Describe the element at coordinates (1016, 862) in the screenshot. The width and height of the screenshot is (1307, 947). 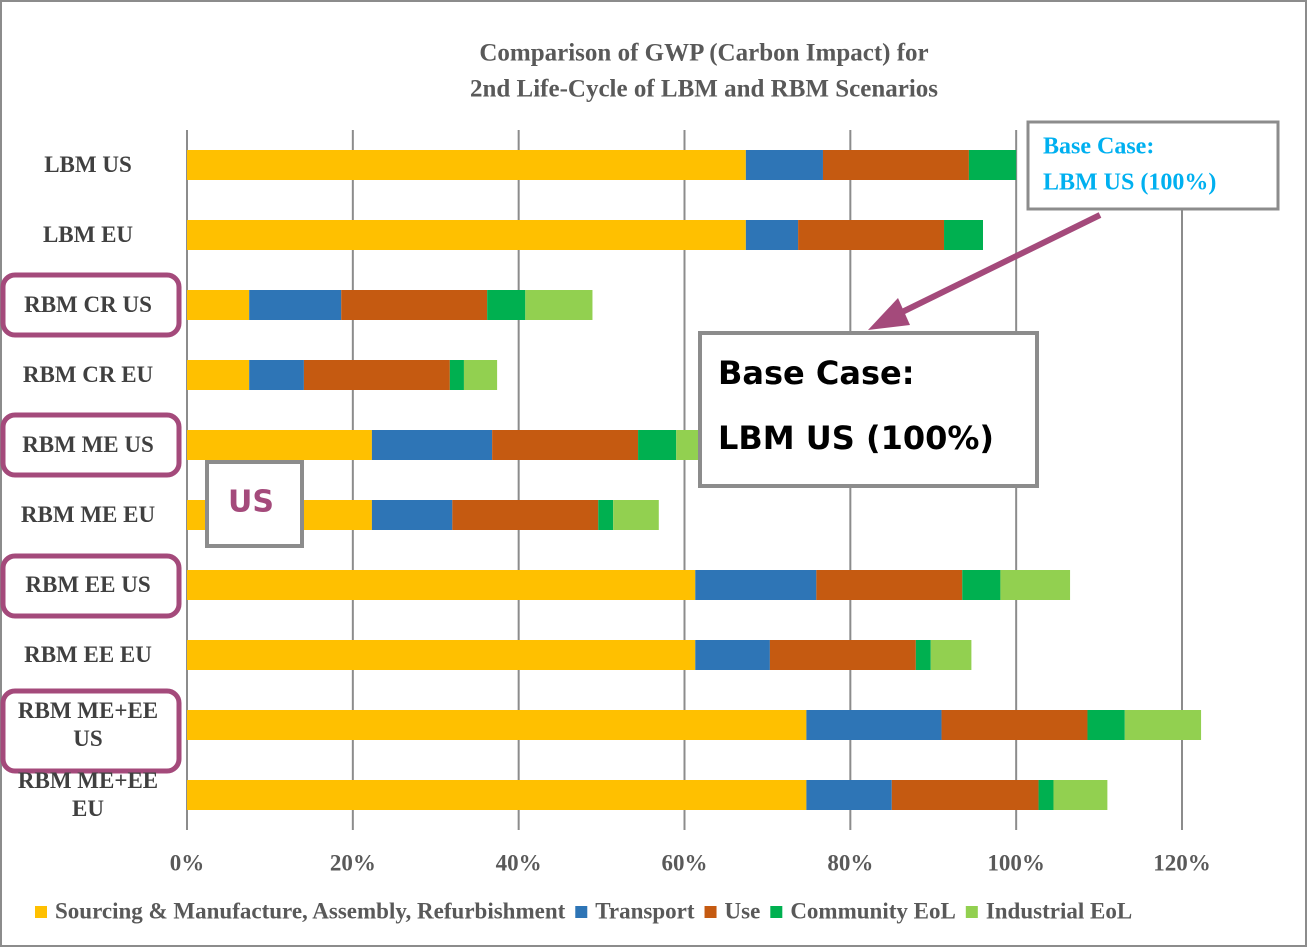
I see `x-tick-label: 100%` at that location.